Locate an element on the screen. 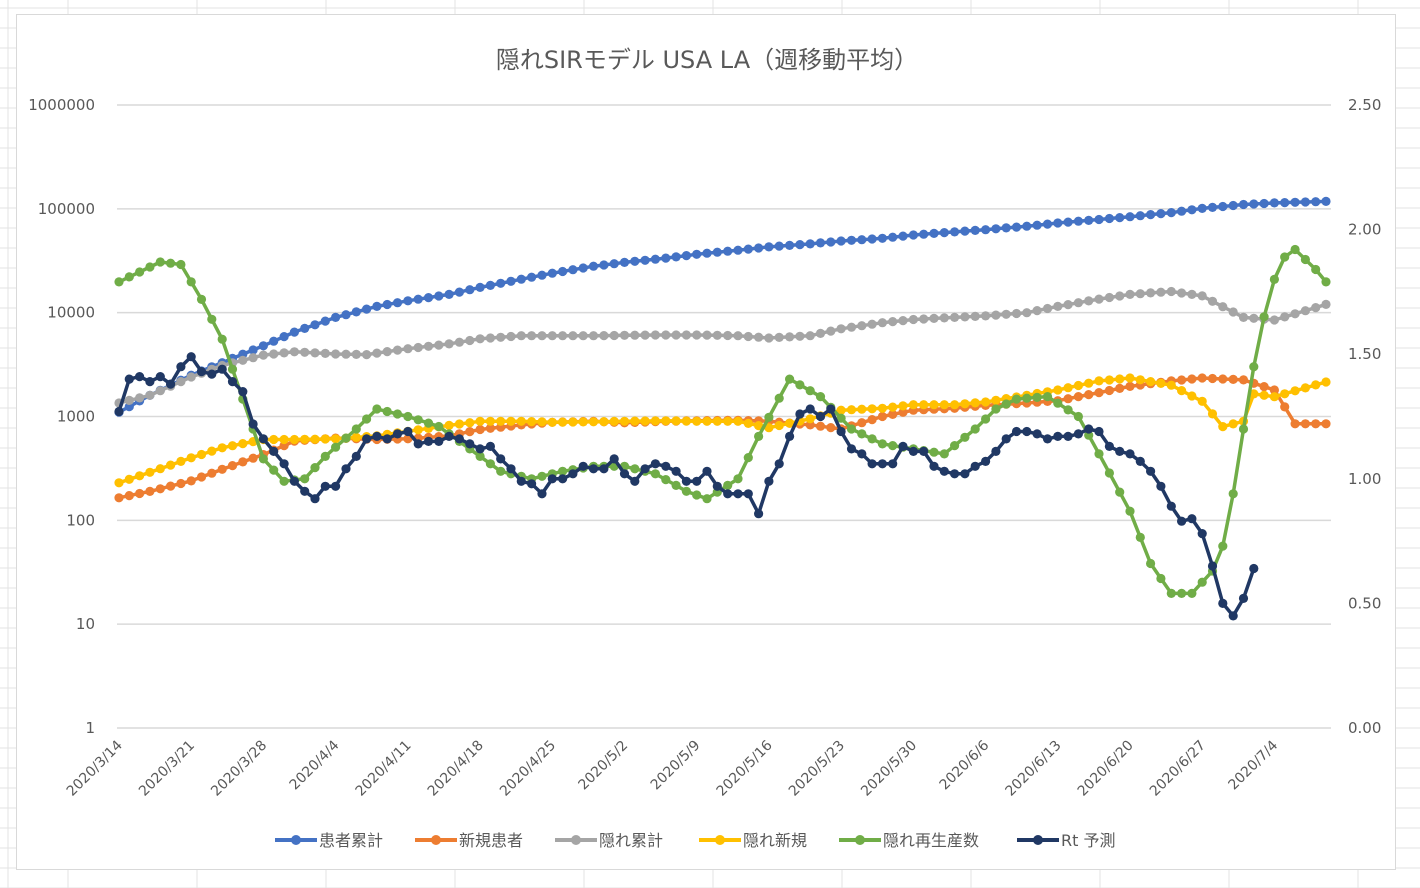  legend-item: 隠れ累計 is located at coordinates (609, 840).